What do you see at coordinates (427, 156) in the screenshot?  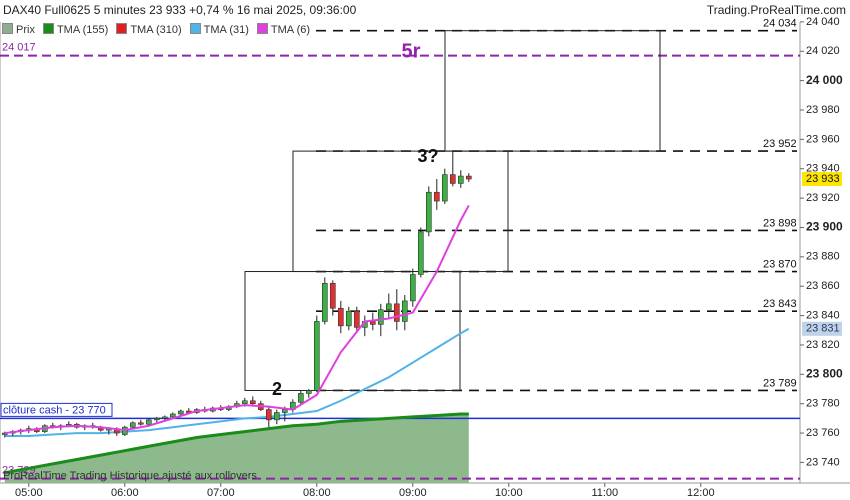 I see `annotation: 3?` at bounding box center [427, 156].